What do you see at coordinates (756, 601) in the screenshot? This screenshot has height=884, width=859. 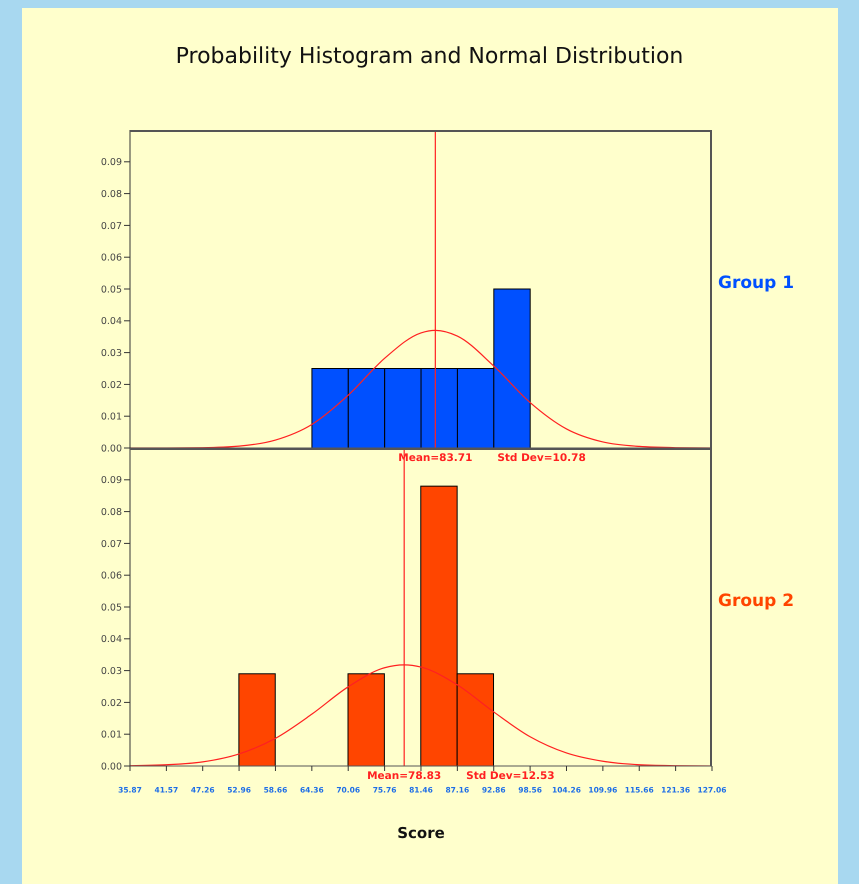 I see `text: Group 2` at bounding box center [756, 601].